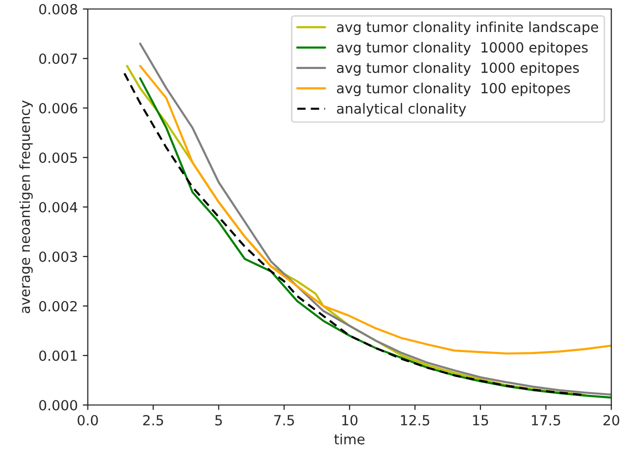 Image resolution: width=627 pixels, height=450 pixels. What do you see at coordinates (467, 28) in the screenshot?
I see `legend-label: avg tumor clonality infinite landscape` at bounding box center [467, 28].